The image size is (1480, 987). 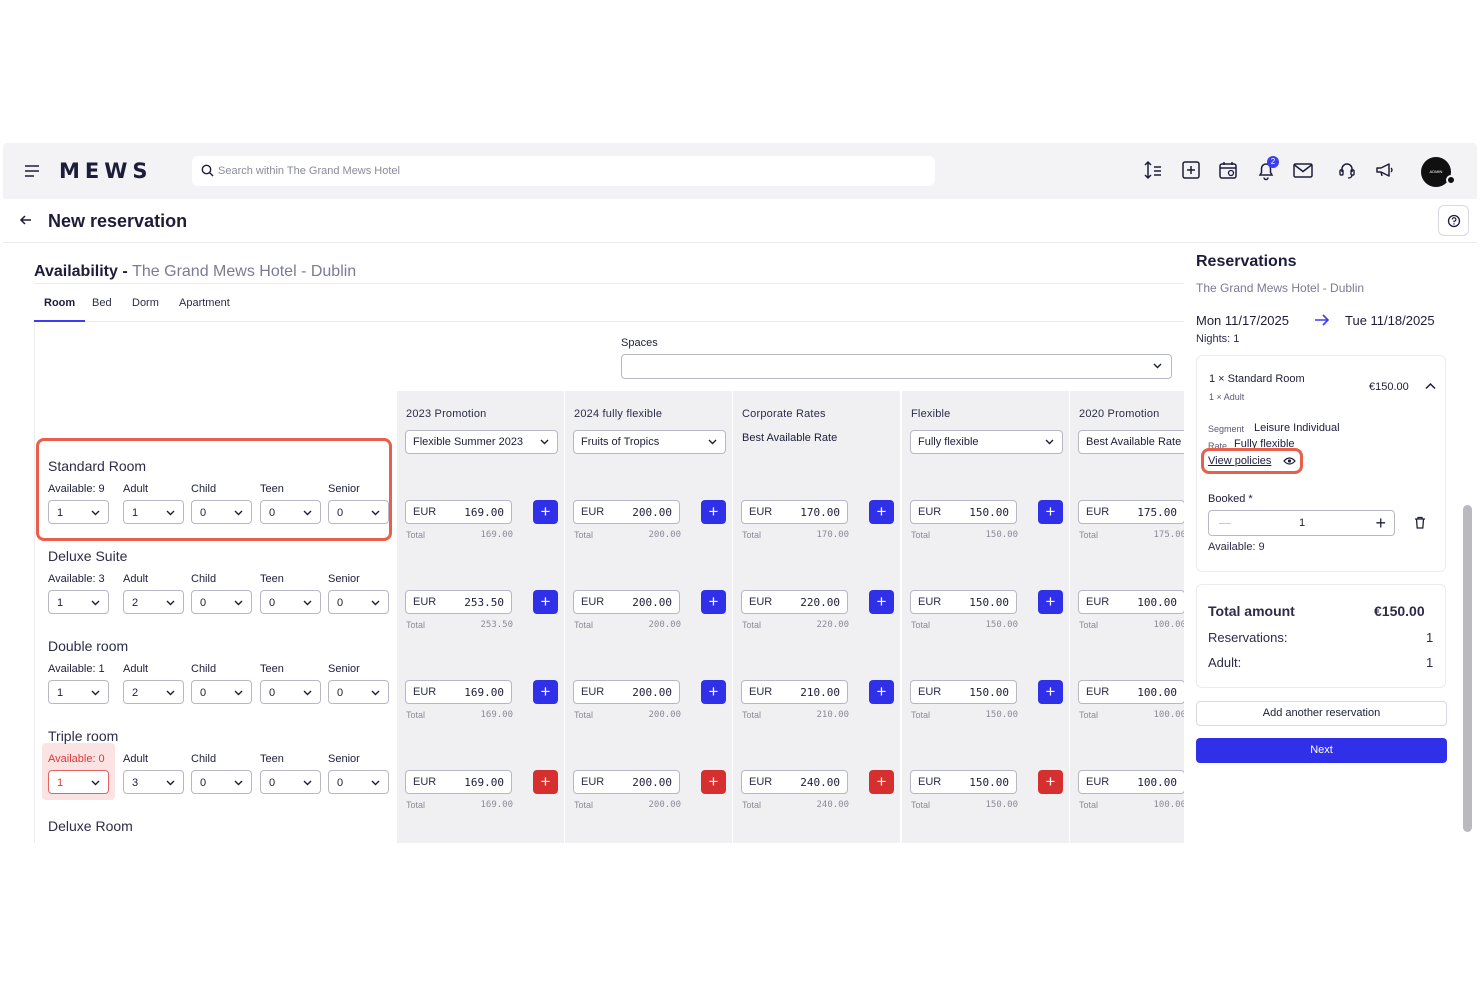 I want to click on tab-dorm: Dorm, so click(x=145, y=303).